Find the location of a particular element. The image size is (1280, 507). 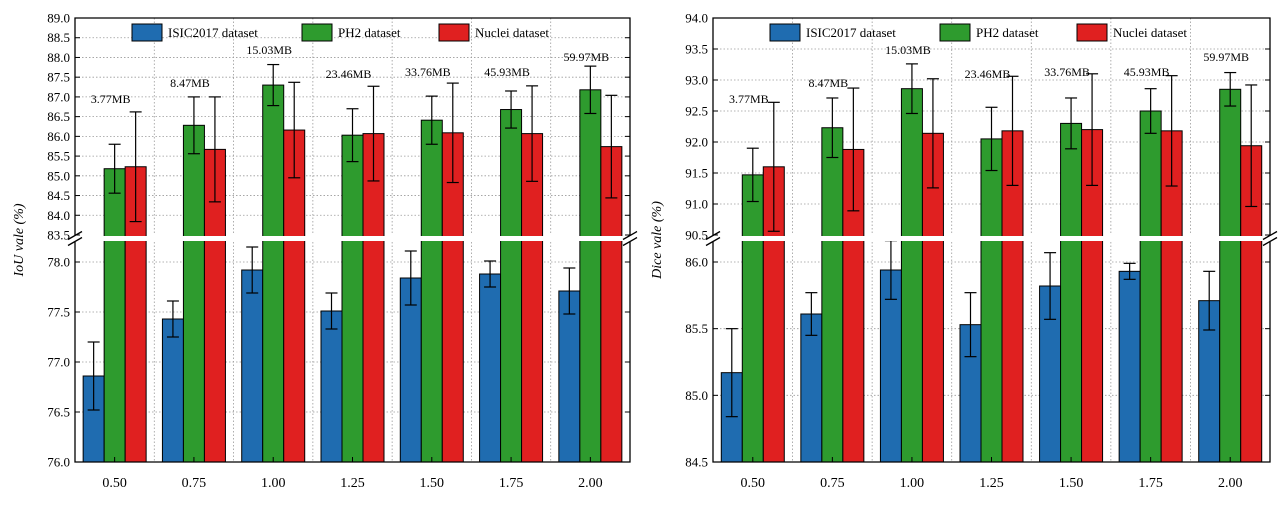

size-label-1.00: 15.03MB is located at coordinates (269, 50).